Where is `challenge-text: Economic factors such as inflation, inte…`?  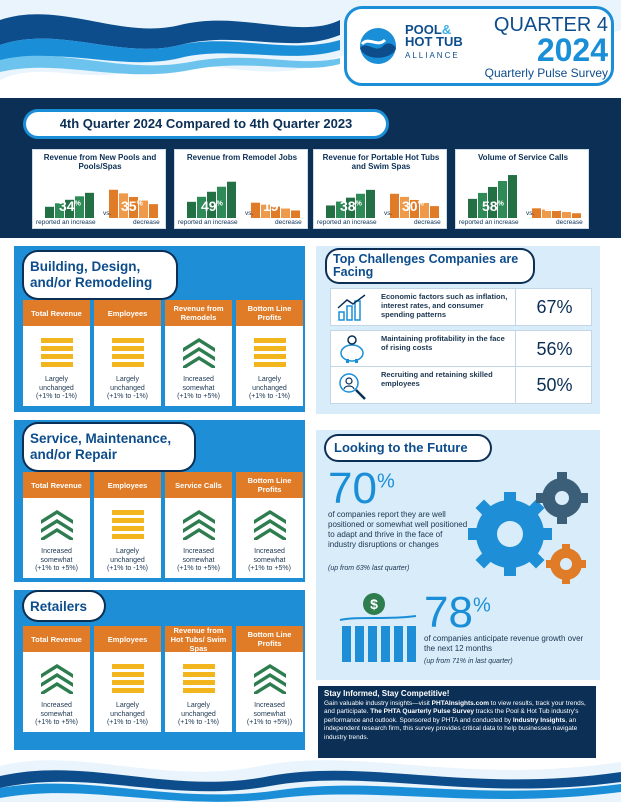
challenge-text: Economic factors such as inflation, inte… is located at coordinates (444, 305).